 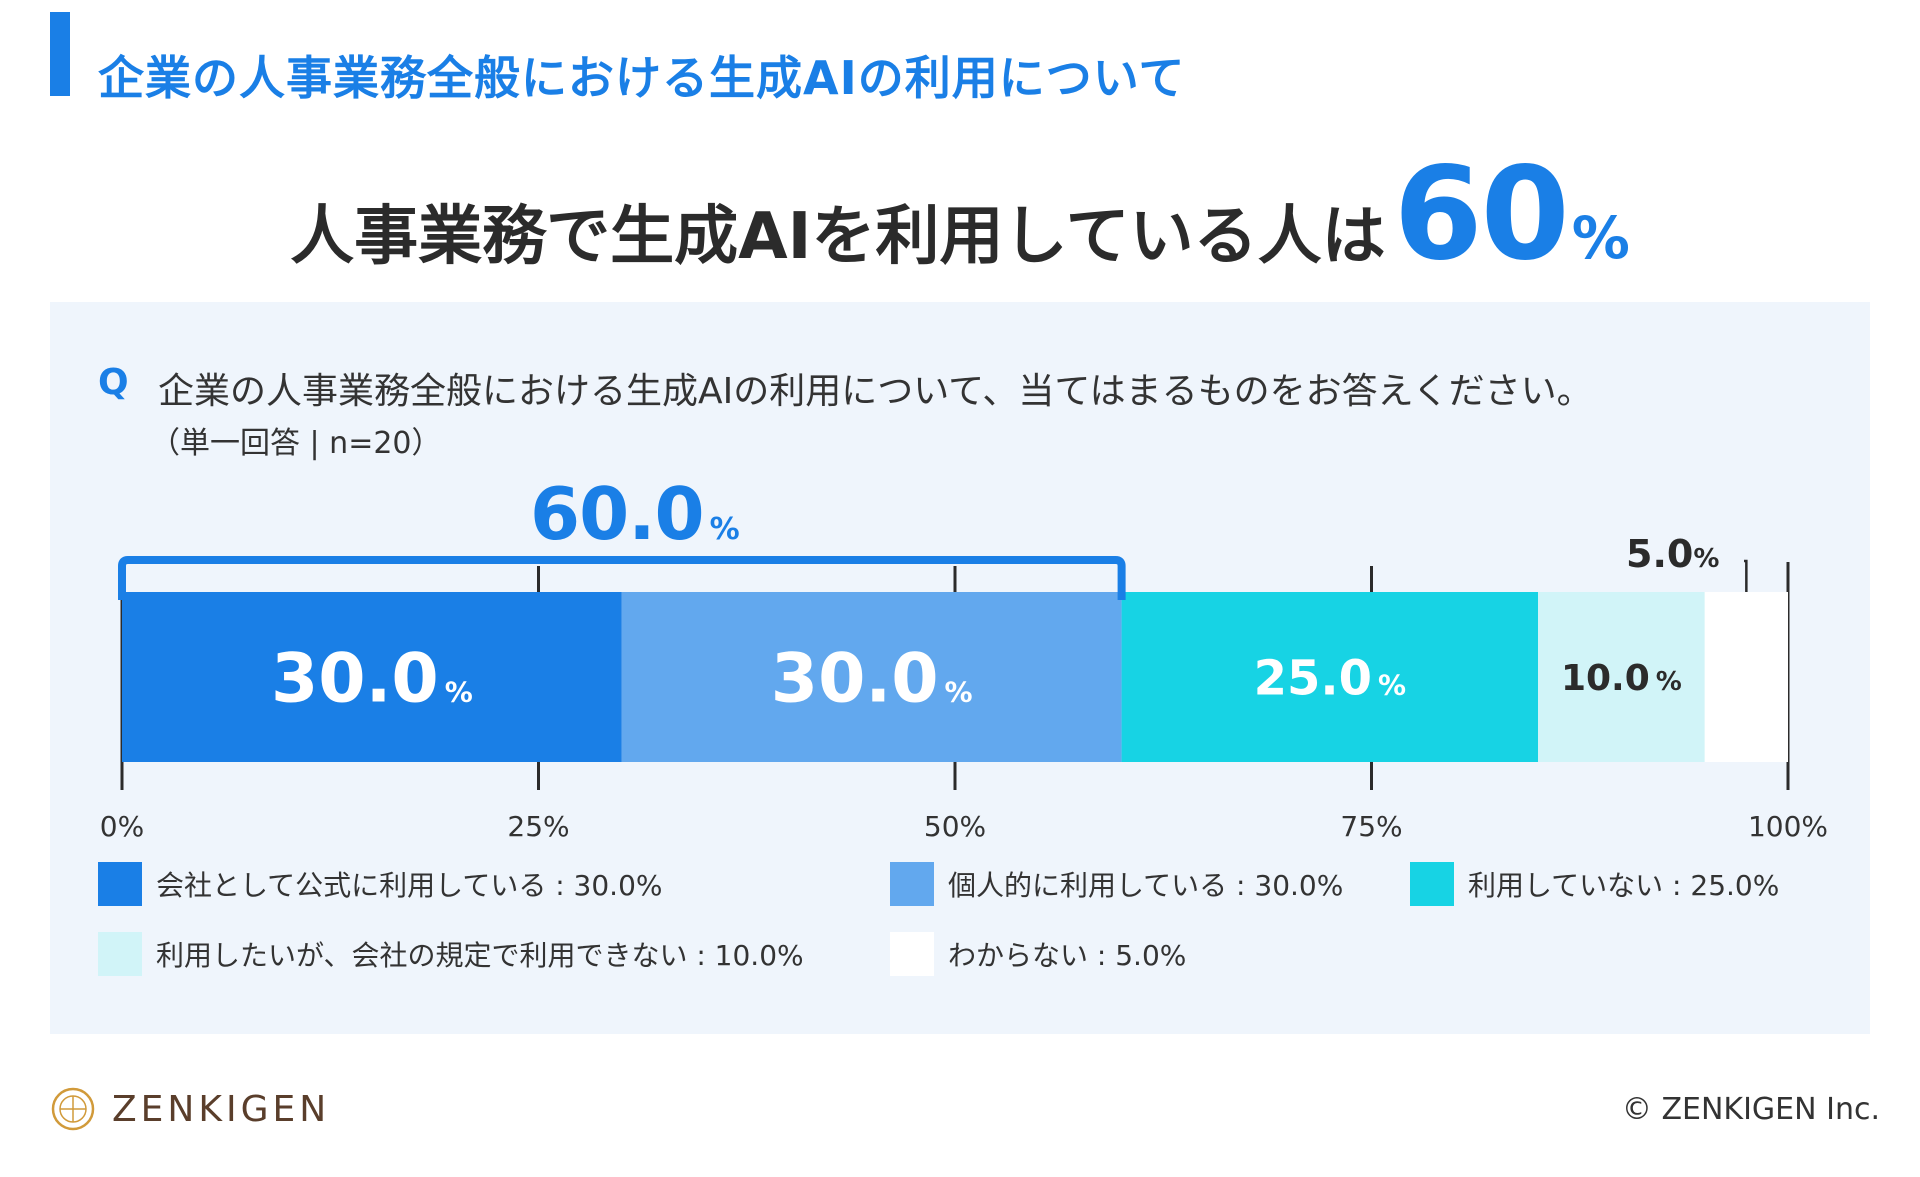 What do you see at coordinates (538, 826) in the screenshot?
I see `x-tick-label: 25%` at bounding box center [538, 826].